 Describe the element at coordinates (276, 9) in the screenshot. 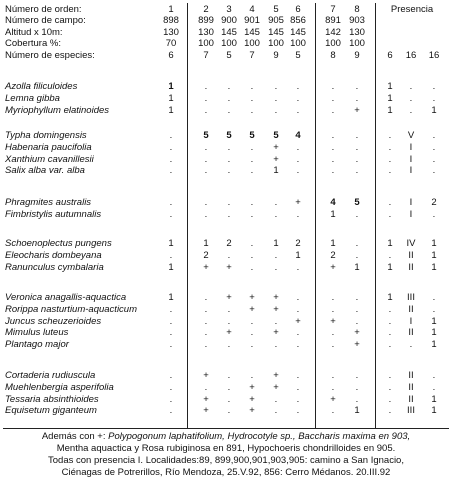

I see `header-orden-cell: 5` at that location.